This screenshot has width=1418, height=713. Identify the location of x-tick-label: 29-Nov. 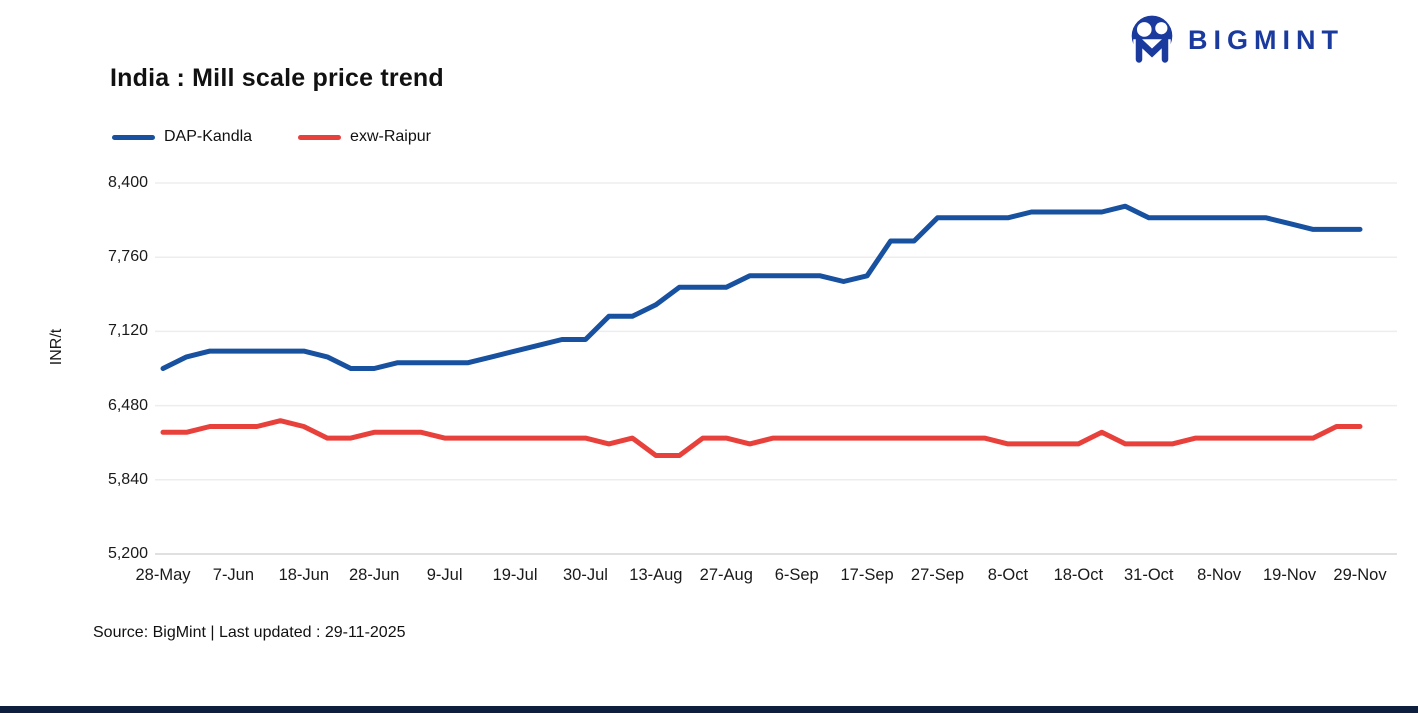
(1360, 575).